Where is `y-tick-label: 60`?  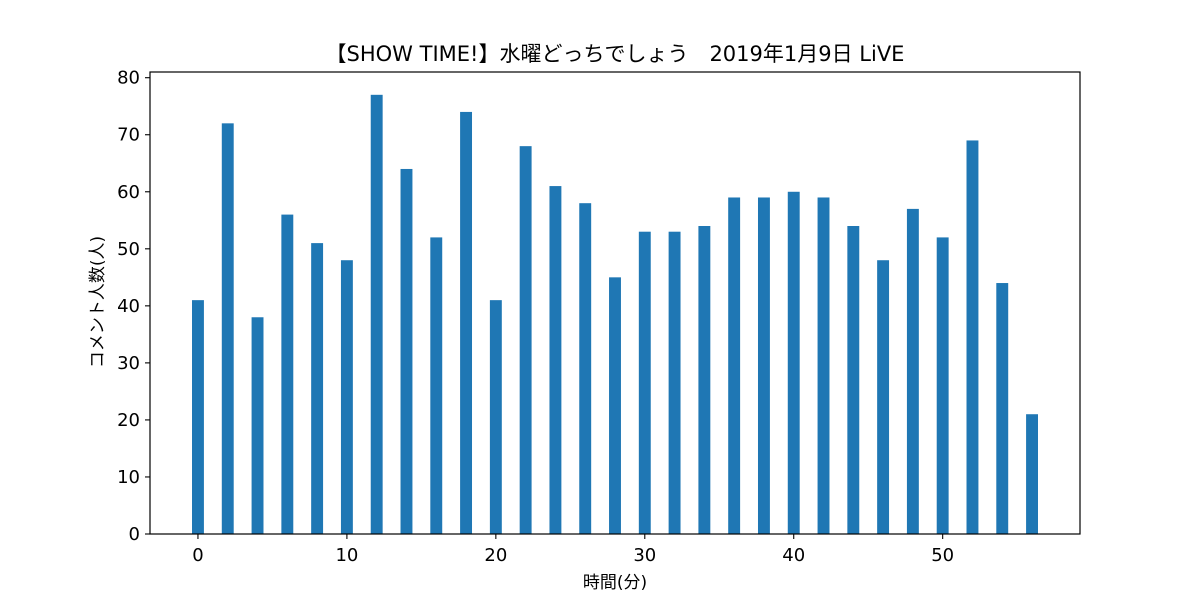
y-tick-label: 60 is located at coordinates (128, 192).